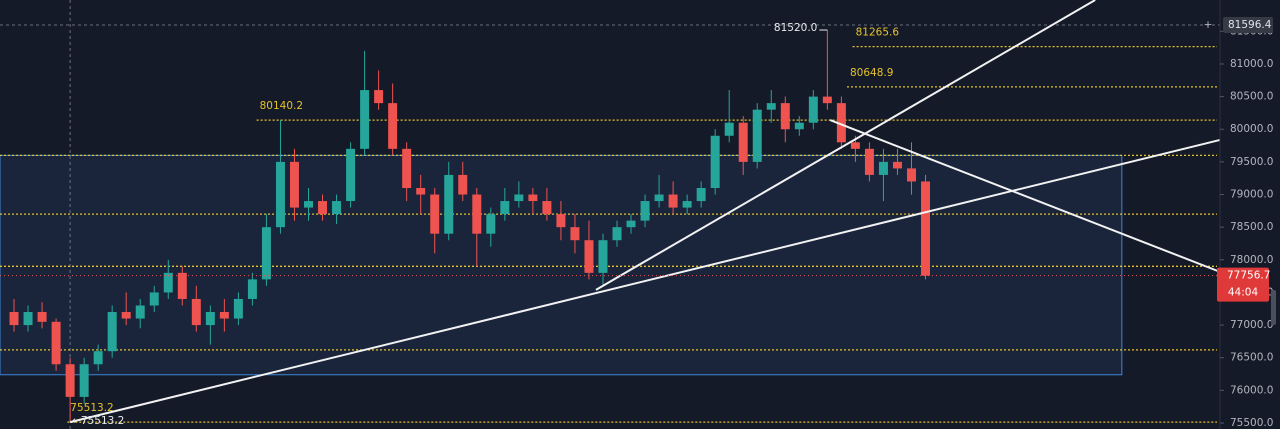 The width and height of the screenshot is (1280, 429). I want to click on last-price: 77756.7, so click(1248, 276).